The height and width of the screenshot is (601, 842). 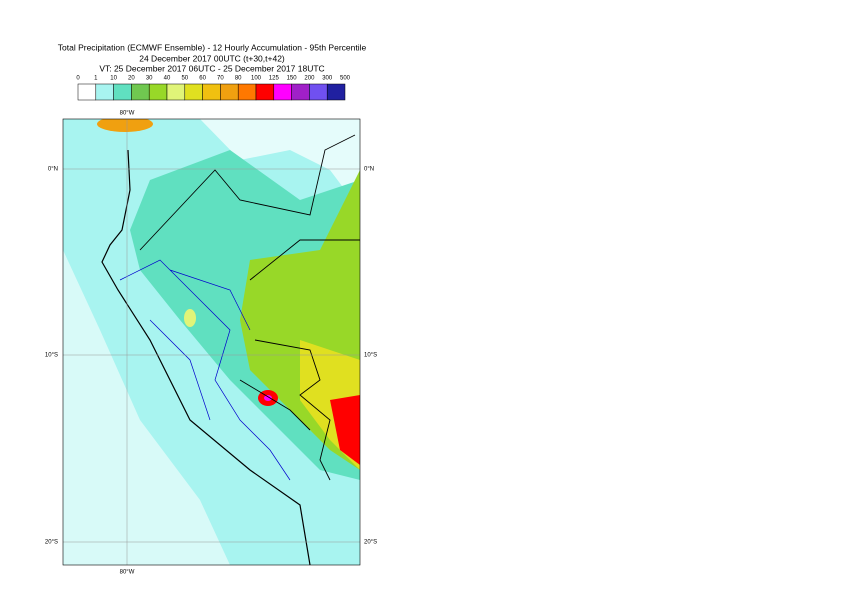 What do you see at coordinates (256, 79) in the screenshot?
I see `legend-label: 100` at bounding box center [256, 79].